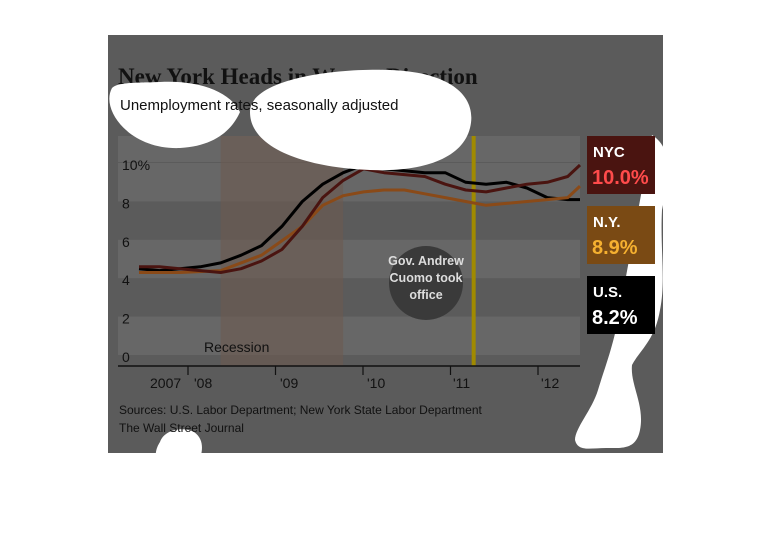 This screenshot has width=770, height=548. Describe the element at coordinates (609, 152) in the screenshot. I see `legend-series-name: NYC` at that location.